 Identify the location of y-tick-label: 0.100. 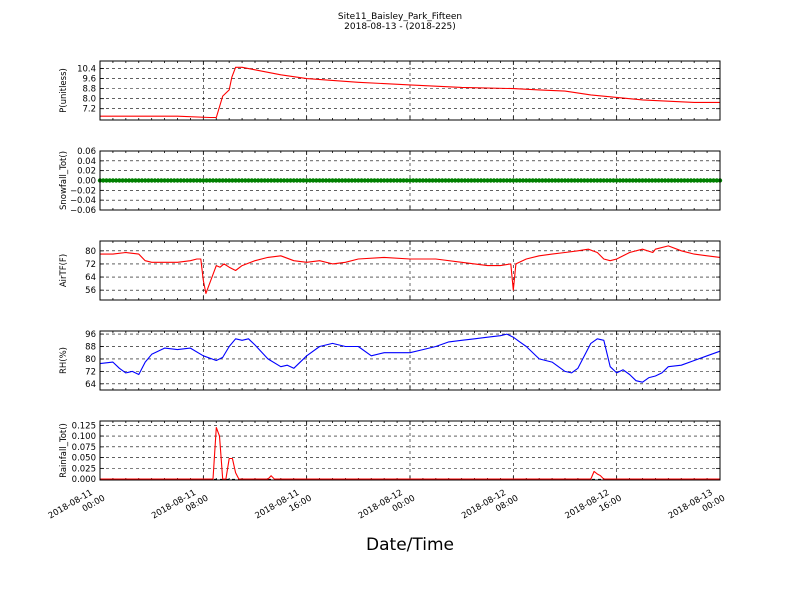
(84, 437).